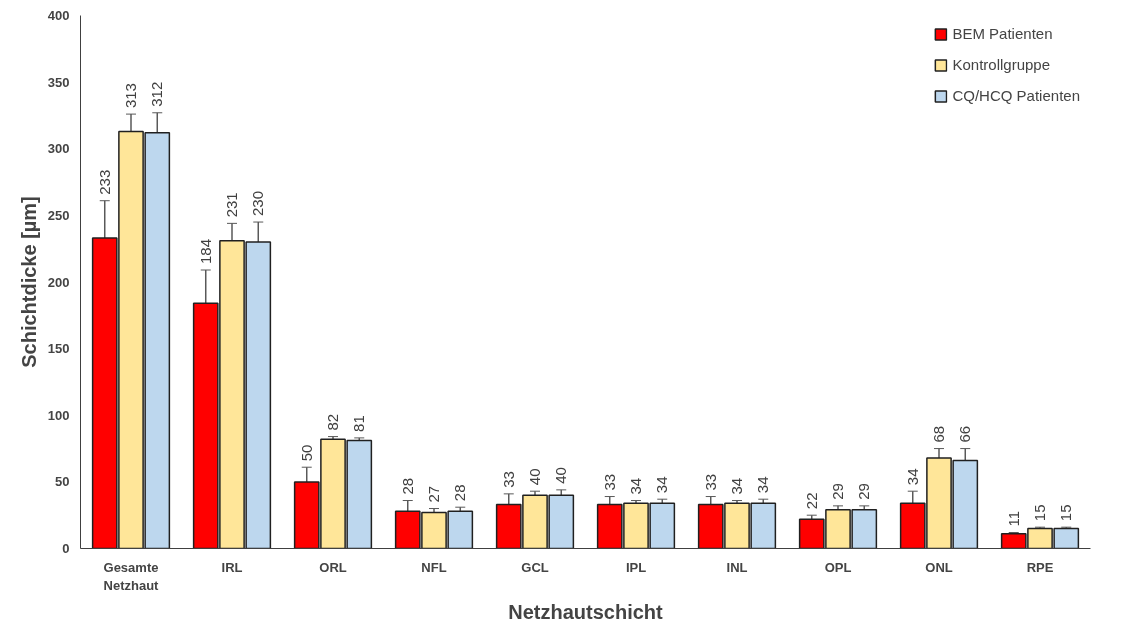  I want to click on data-label: 22, so click(811, 501).